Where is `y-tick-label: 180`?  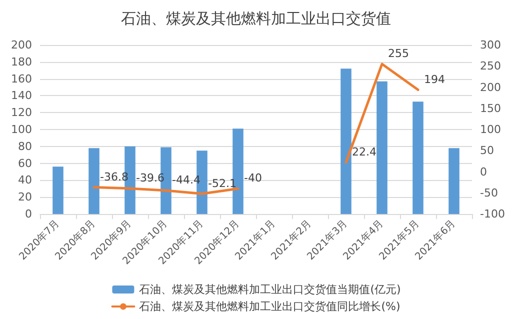 y-tick-label: 180 is located at coordinates (21, 61).